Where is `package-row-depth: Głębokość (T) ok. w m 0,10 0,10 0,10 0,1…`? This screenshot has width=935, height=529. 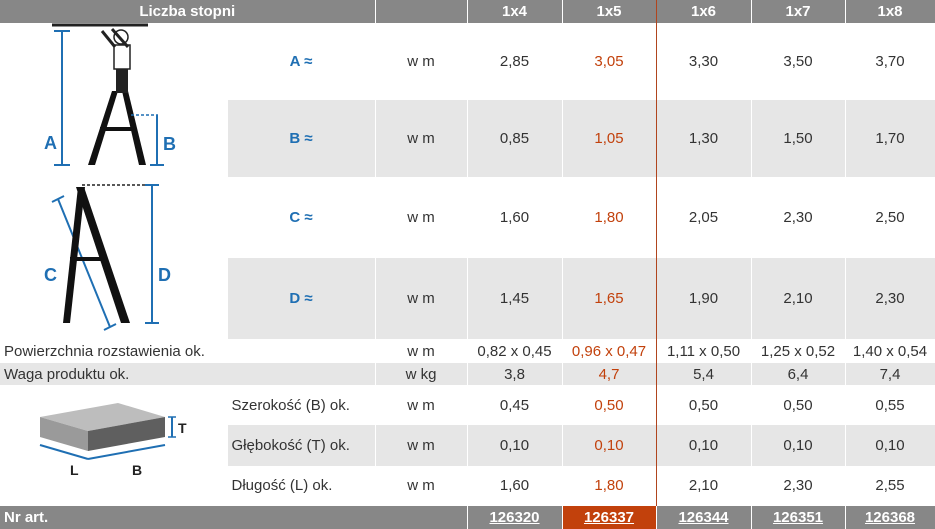
package-row-depth: Głębokość (T) ok. w m 0,10 0,10 0,10 0,1… is located at coordinates (467, 445).